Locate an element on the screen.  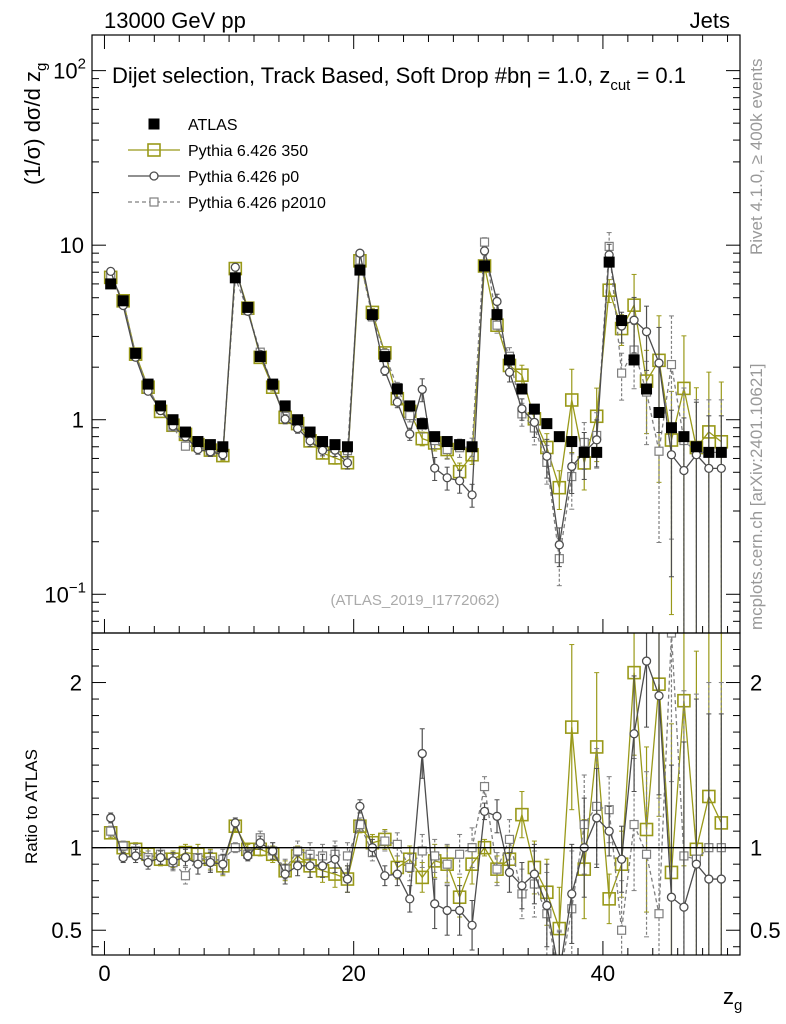
ratio-tick-label: 0.5 is located at coordinates (66, 930).